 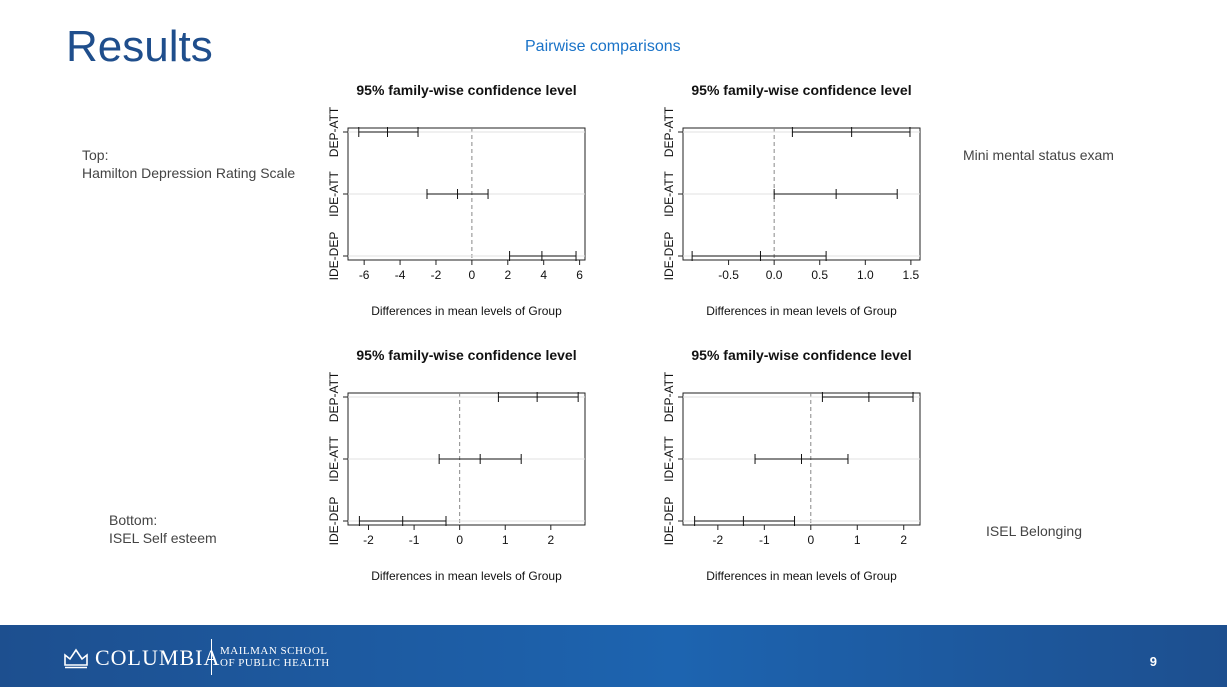 What do you see at coordinates (189, 173) in the screenshot?
I see `note-top-left-scale: Hamilton Depression Rating Scale` at bounding box center [189, 173].